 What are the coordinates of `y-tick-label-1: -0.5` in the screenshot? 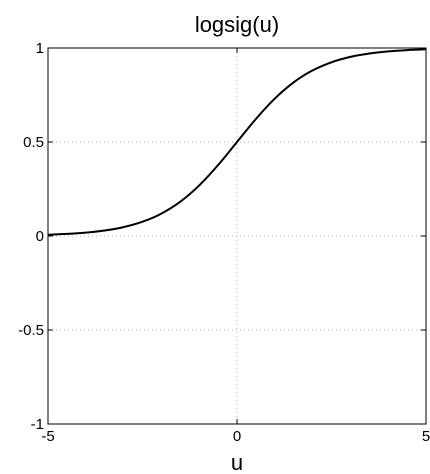 It's located at (31, 330).